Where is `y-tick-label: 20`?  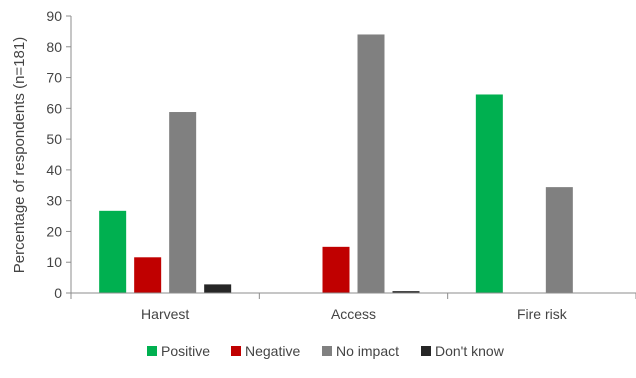
y-tick-label: 20 is located at coordinates (54, 231).